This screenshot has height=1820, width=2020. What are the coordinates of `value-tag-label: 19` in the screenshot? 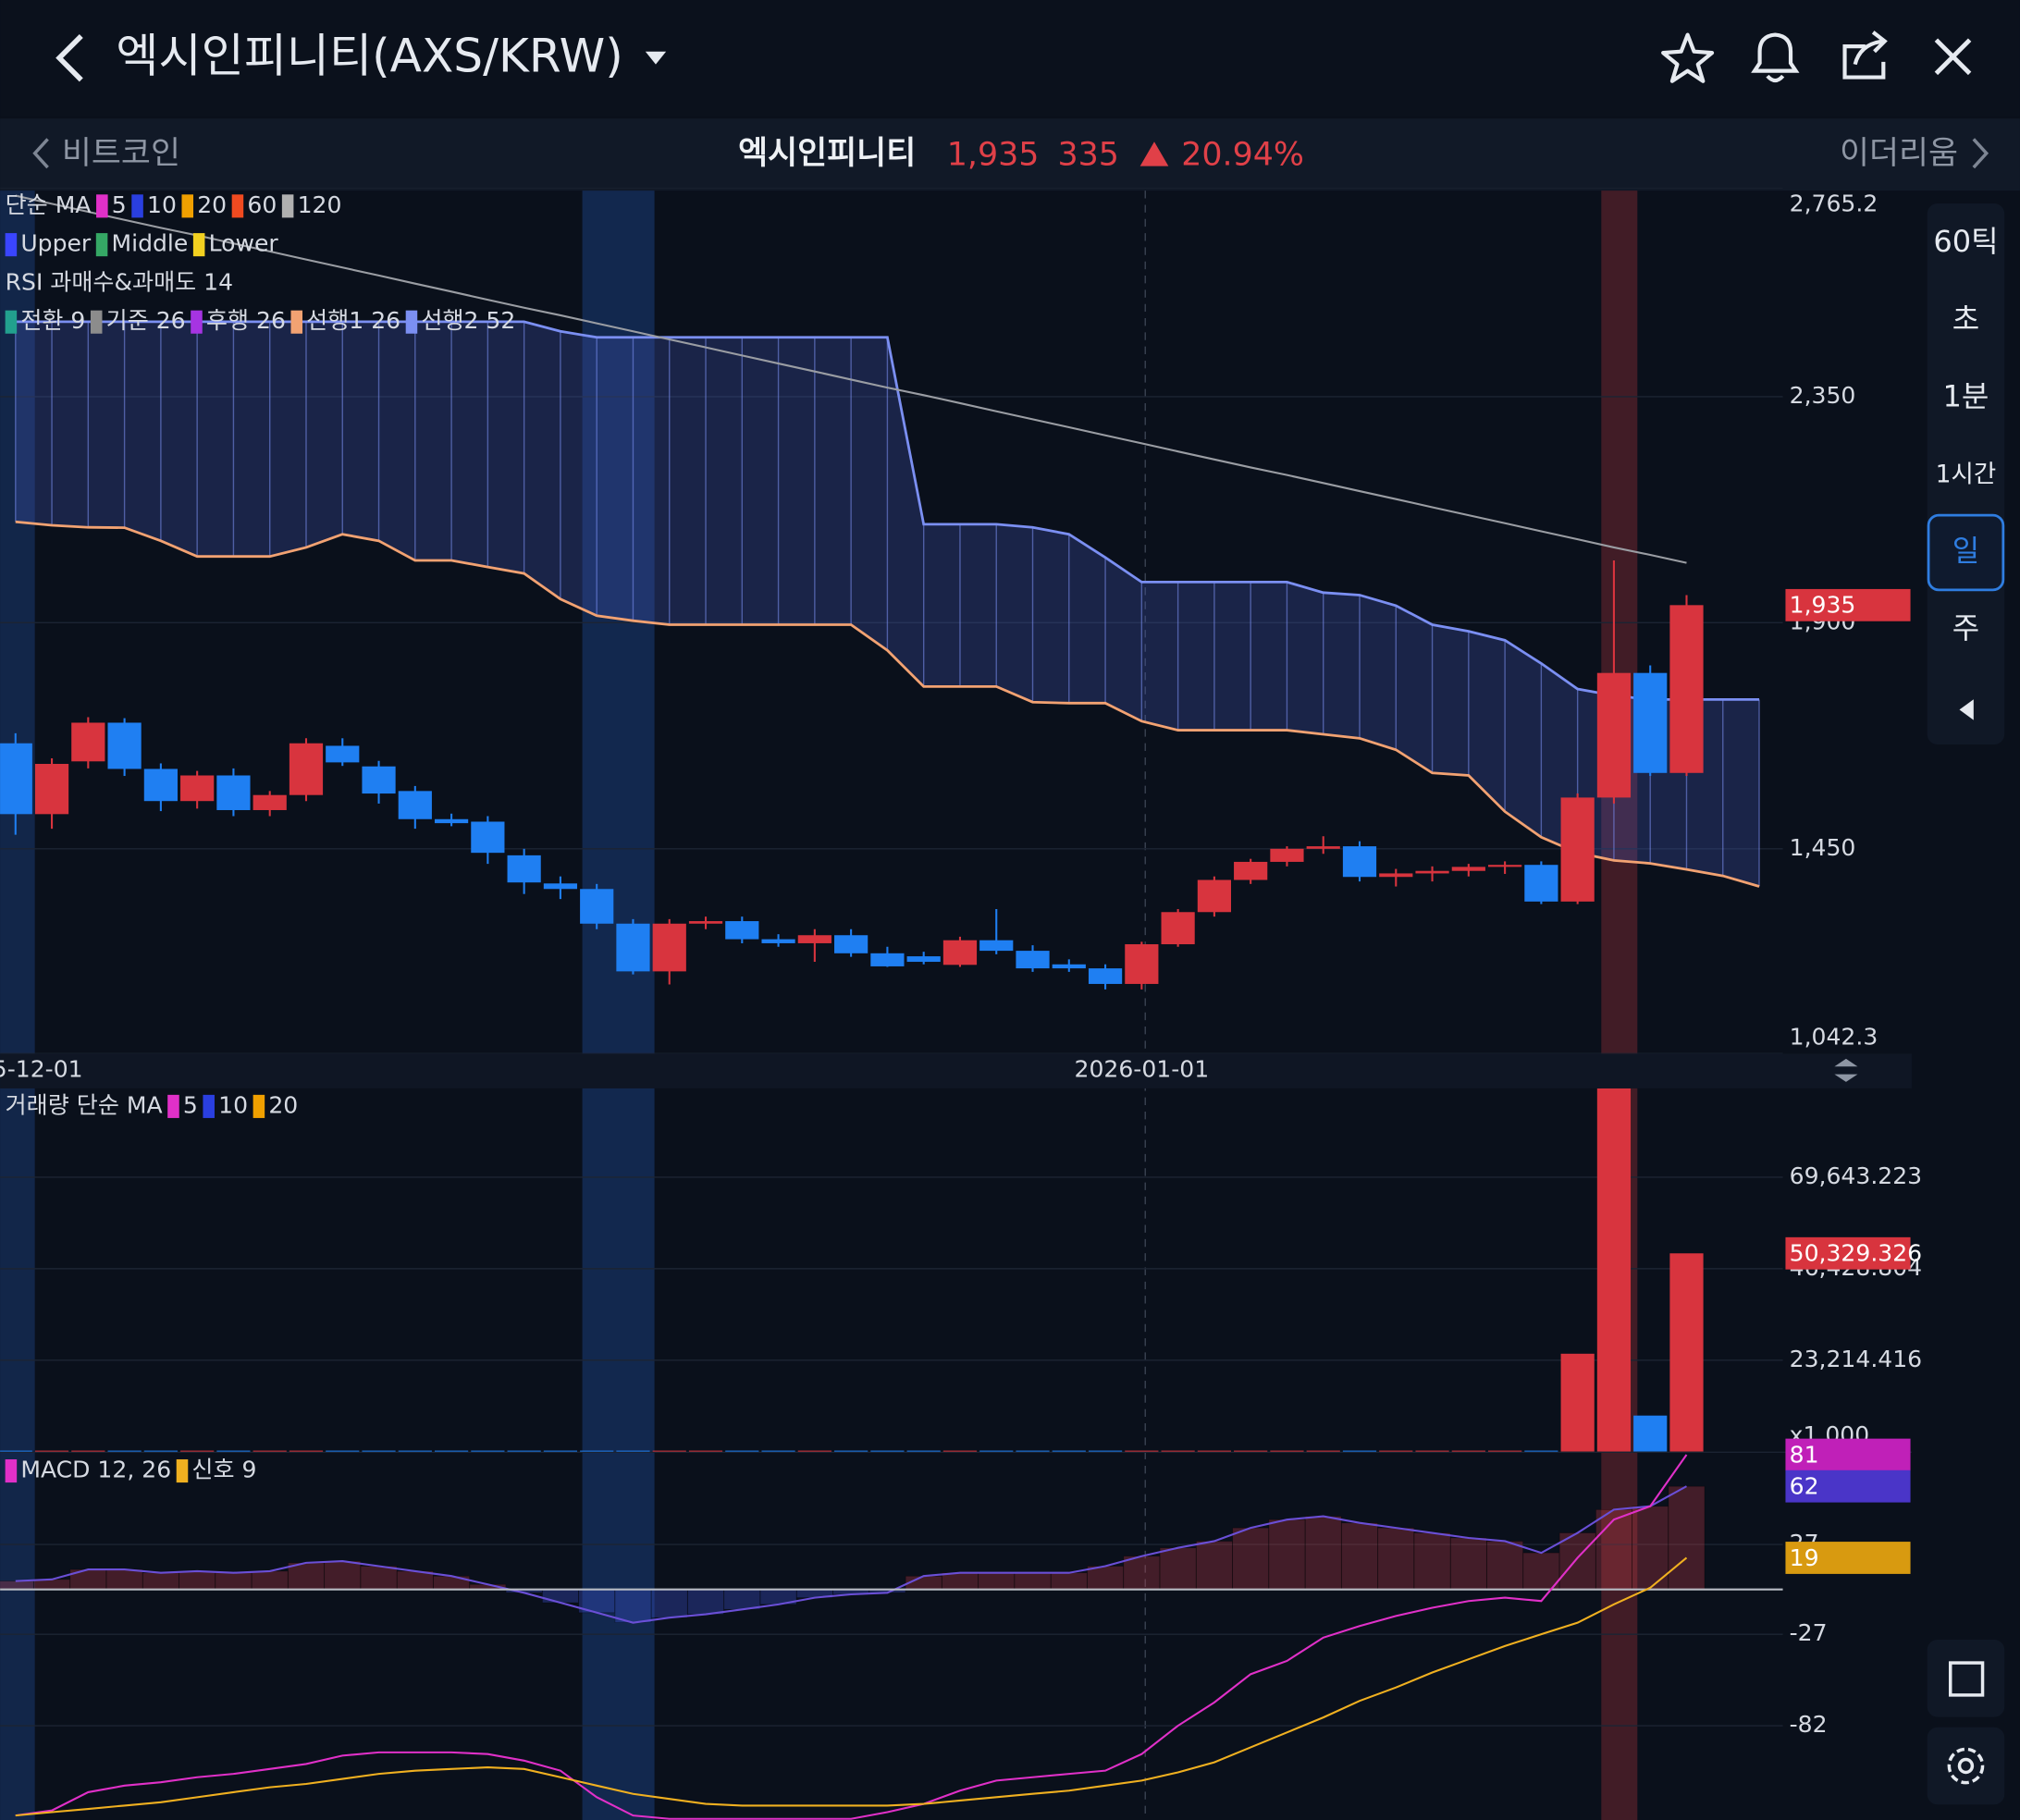 It's located at (1805, 1557).